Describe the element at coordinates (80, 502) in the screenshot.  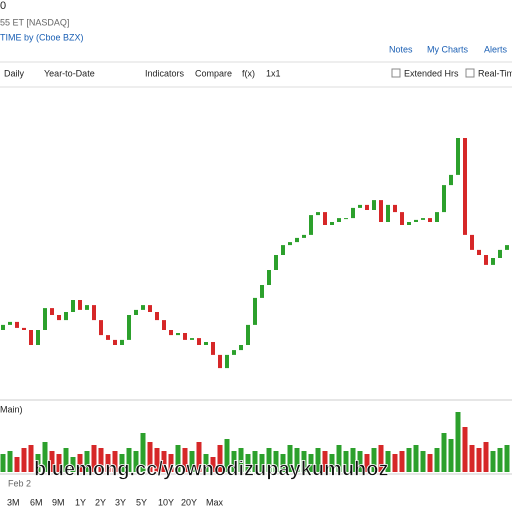
I see `range-button: 1Y` at that location.